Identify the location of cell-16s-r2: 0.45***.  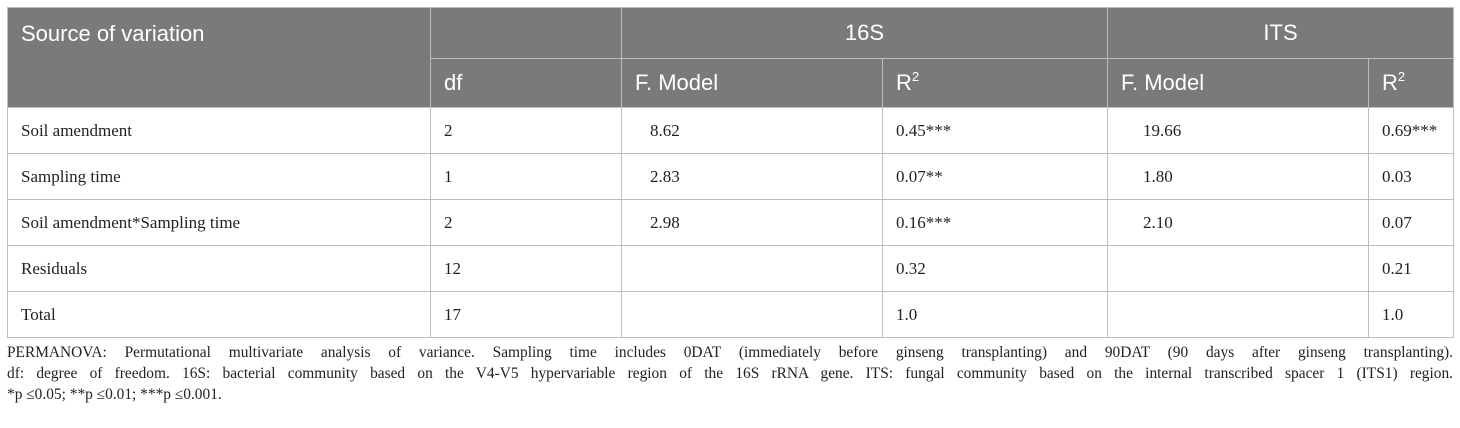
(995, 130).